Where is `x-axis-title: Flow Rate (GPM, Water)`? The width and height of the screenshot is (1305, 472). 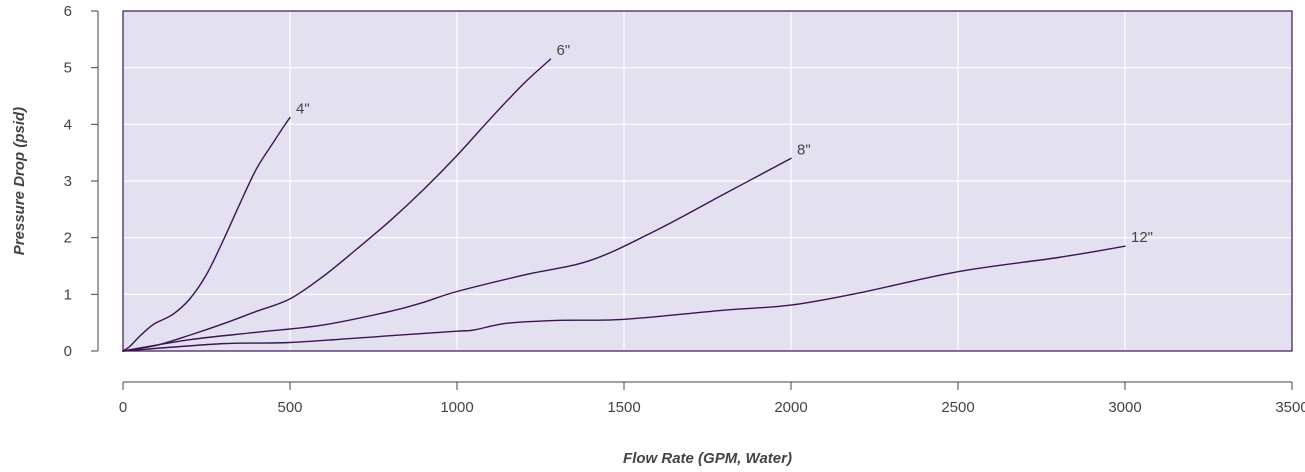 x-axis-title: Flow Rate (GPM, Water) is located at coordinates (707, 458).